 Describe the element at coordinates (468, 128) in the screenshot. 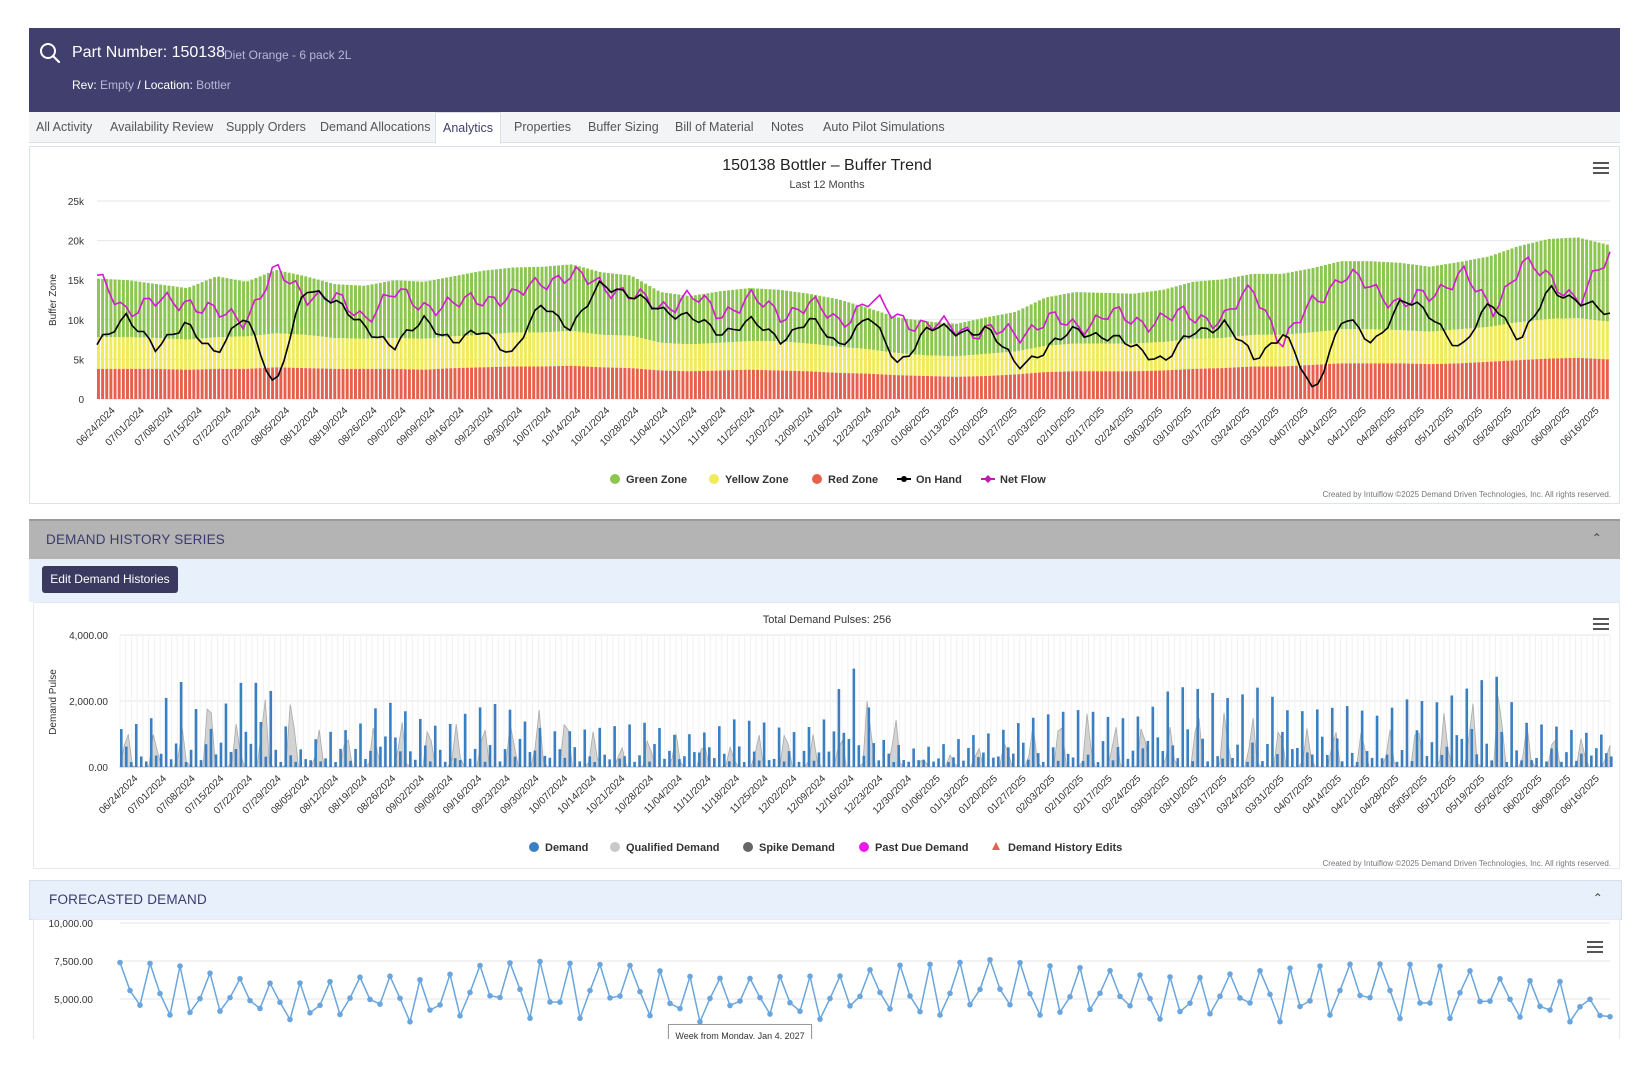

I see `tab-analytics: Analytics` at that location.